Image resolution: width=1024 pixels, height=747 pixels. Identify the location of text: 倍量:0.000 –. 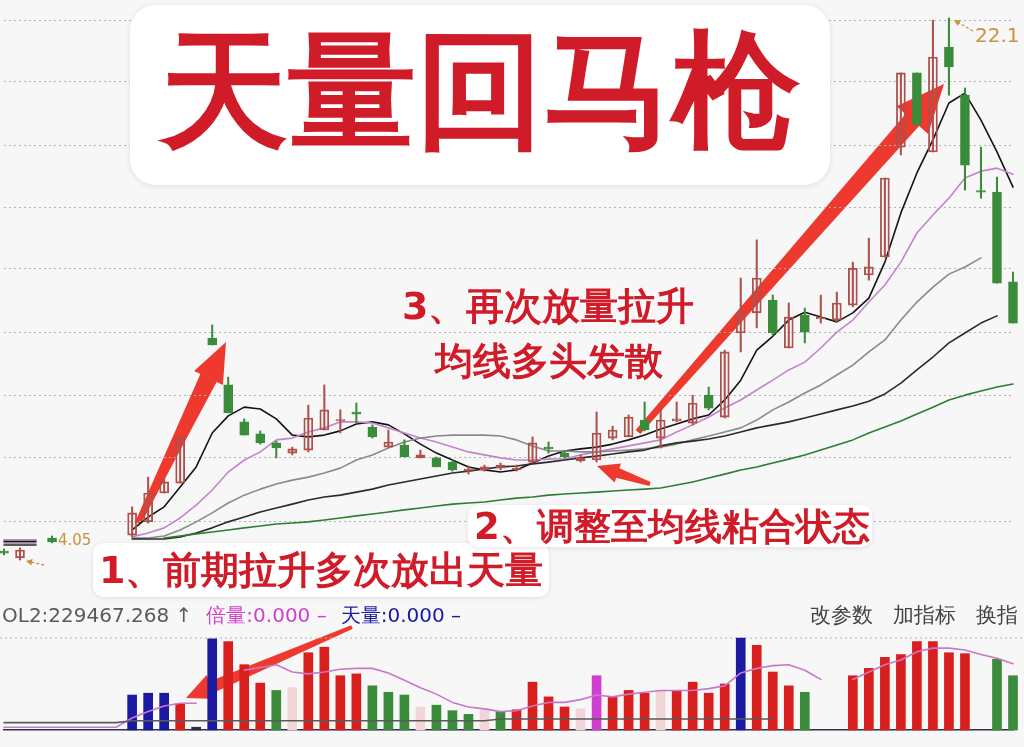
(266, 615).